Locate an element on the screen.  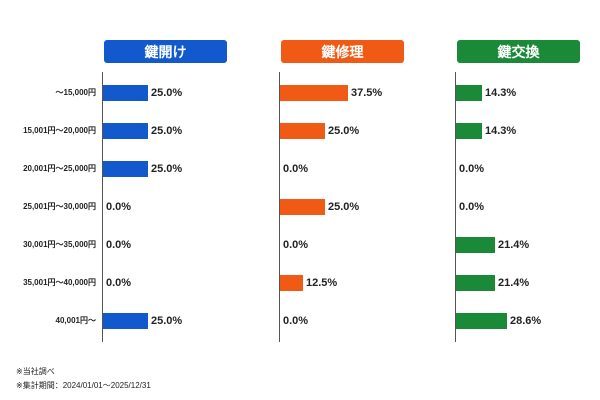
footnote-source: ※当社調べ is located at coordinates (35, 371).